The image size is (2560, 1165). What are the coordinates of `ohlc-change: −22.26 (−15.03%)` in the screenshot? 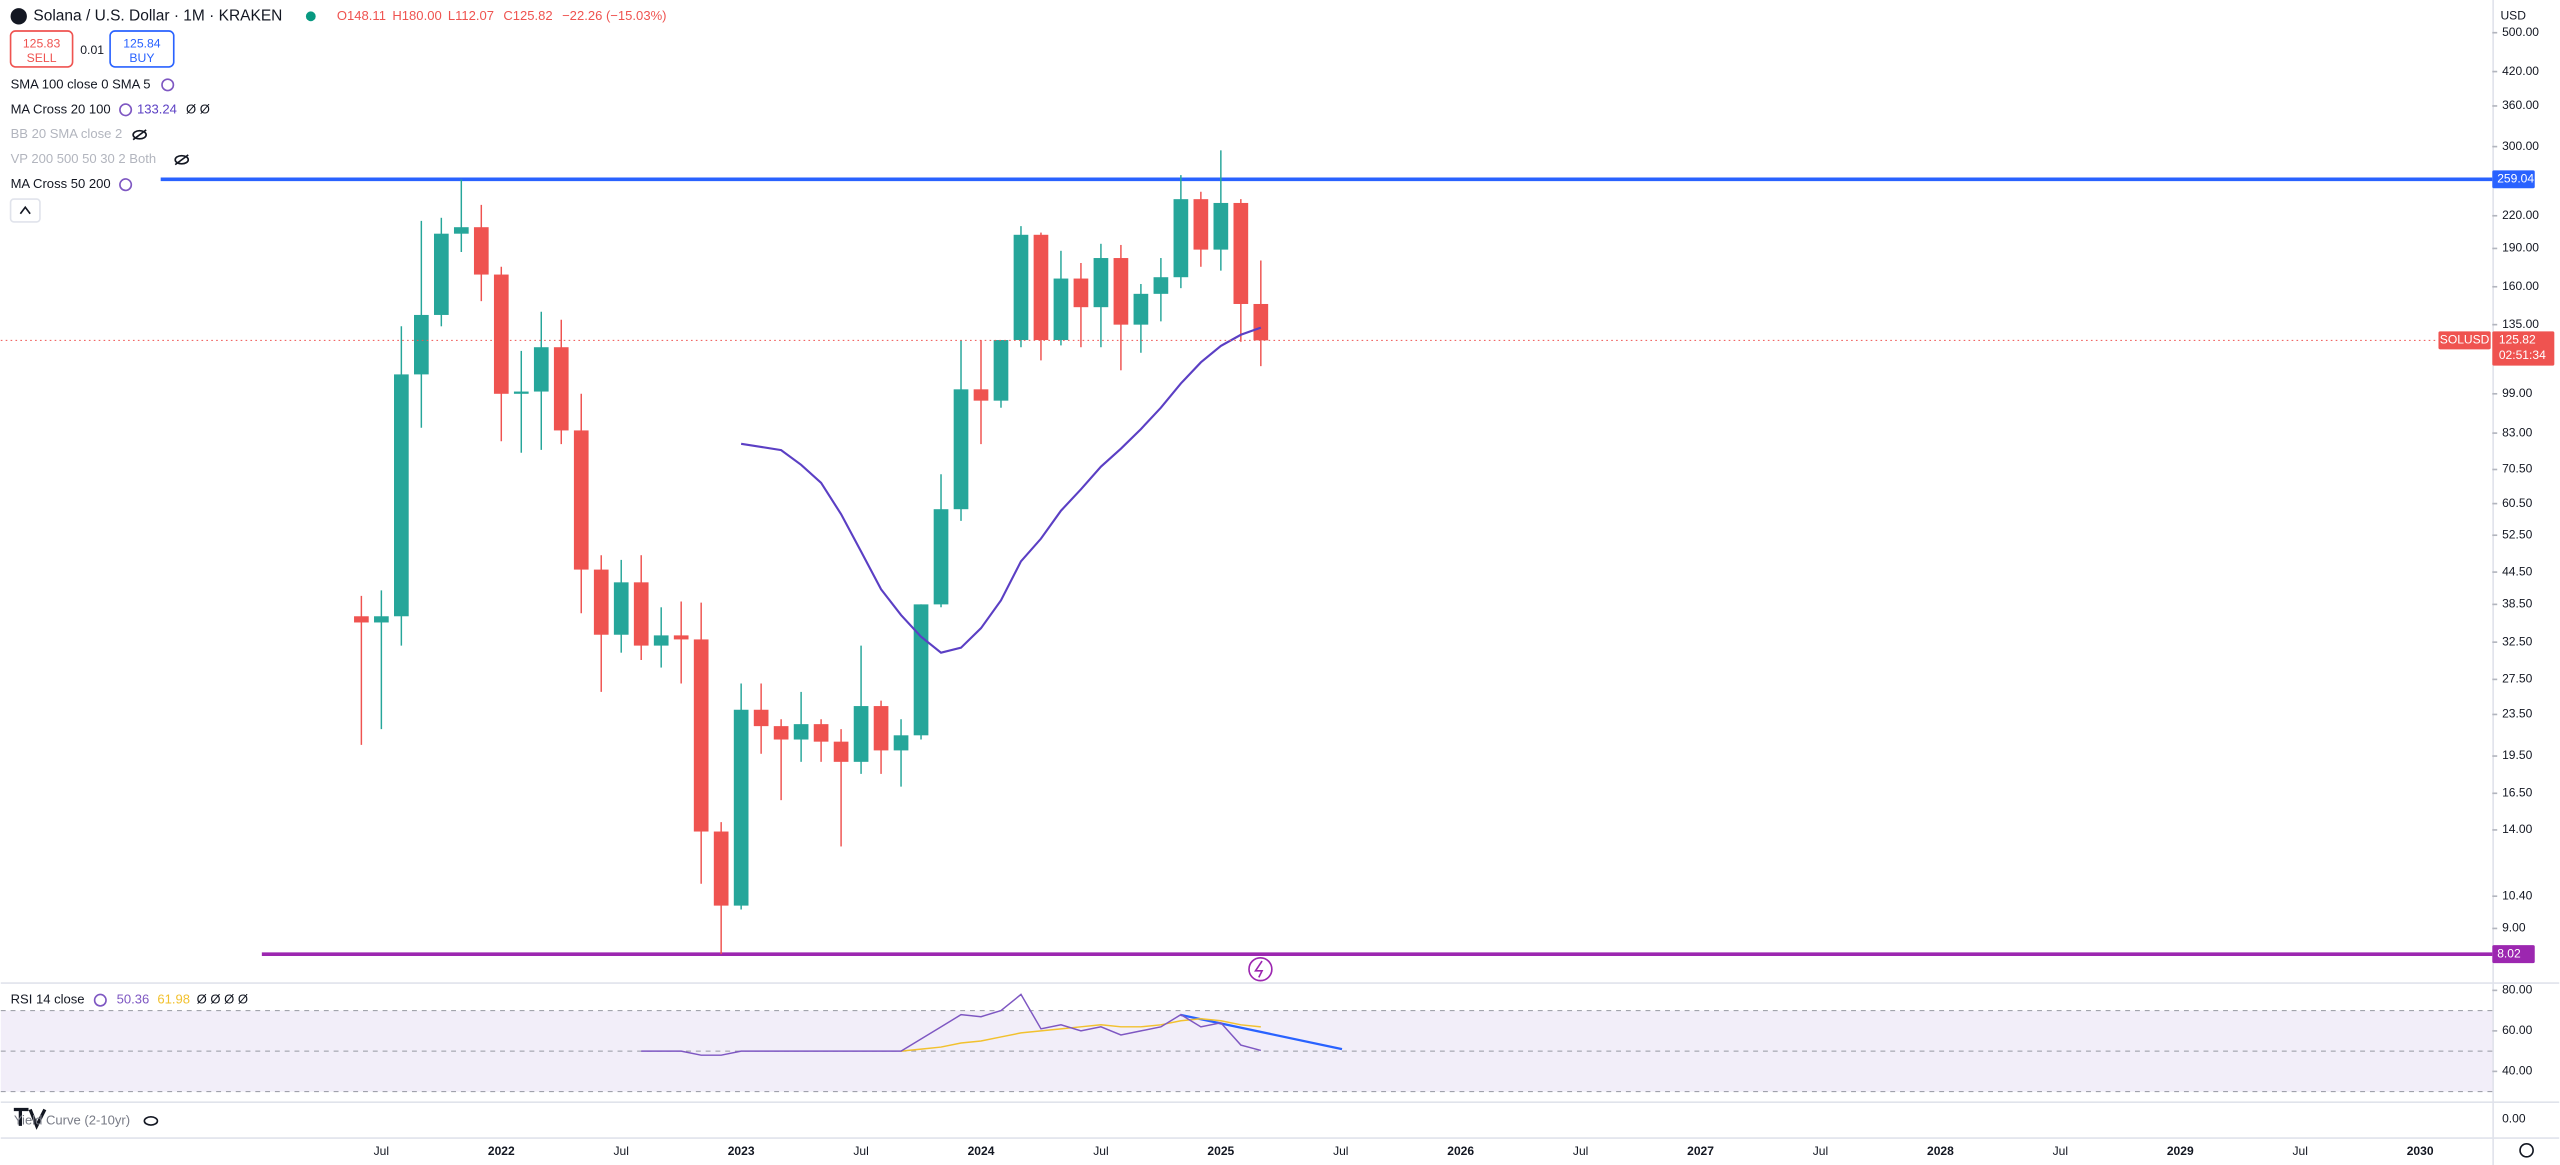 It's located at (614, 15).